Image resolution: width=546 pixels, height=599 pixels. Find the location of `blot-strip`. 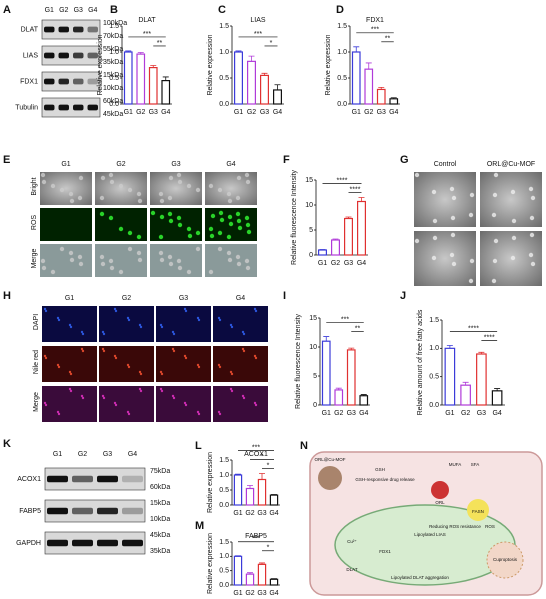

blot-strip is located at coordinates (71, 29).